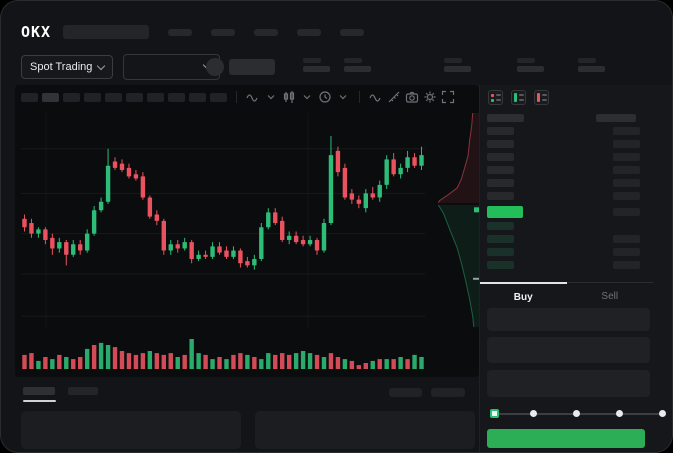 The image size is (673, 453). Describe the element at coordinates (568, 319) in the screenshot. I see `price-input` at that location.